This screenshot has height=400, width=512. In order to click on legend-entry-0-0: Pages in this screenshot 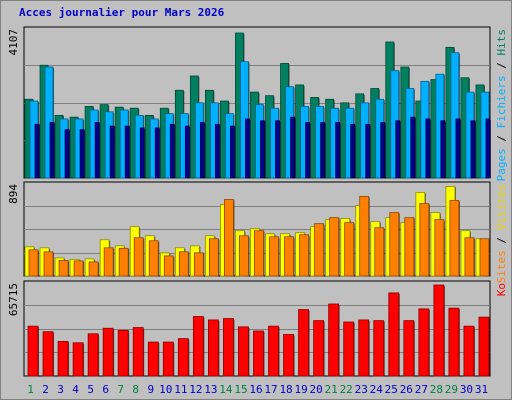, I will do `click(501, 164)`.